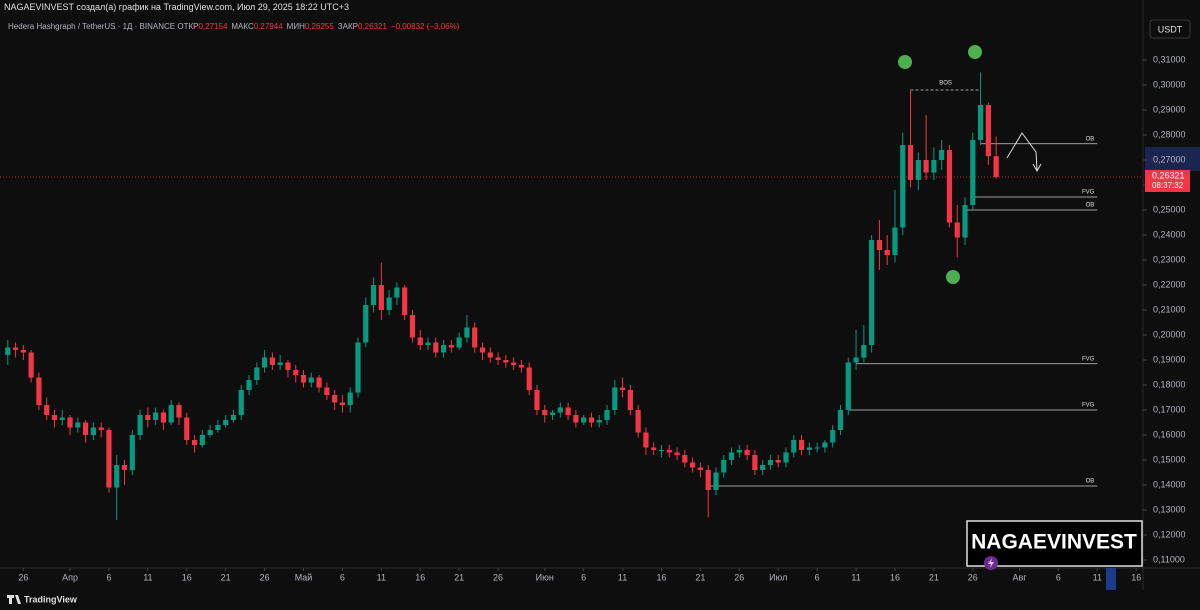 The image size is (1200, 610). Describe the element at coordinates (188, 26) in the screenshot. I see `ohlc-label: ОТКР` at that location.